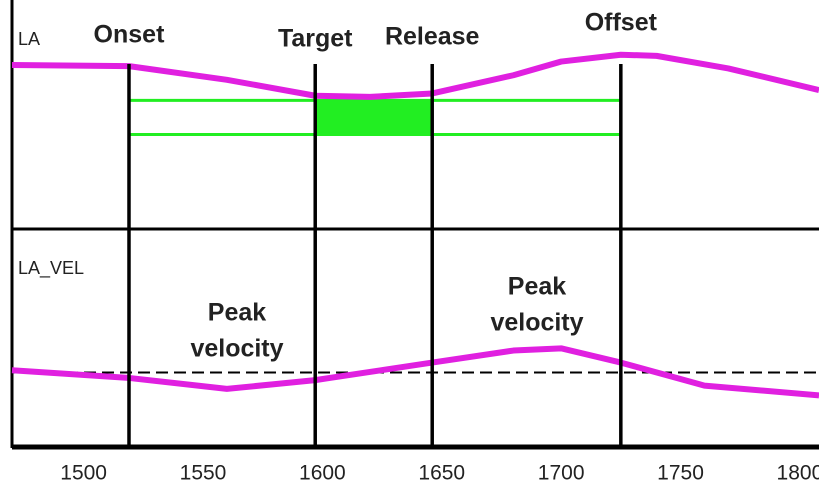 Image resolution: width=819 pixels, height=497 pixels. Describe the element at coordinates (374, 117) in the screenshot. I see `target-band` at that location.